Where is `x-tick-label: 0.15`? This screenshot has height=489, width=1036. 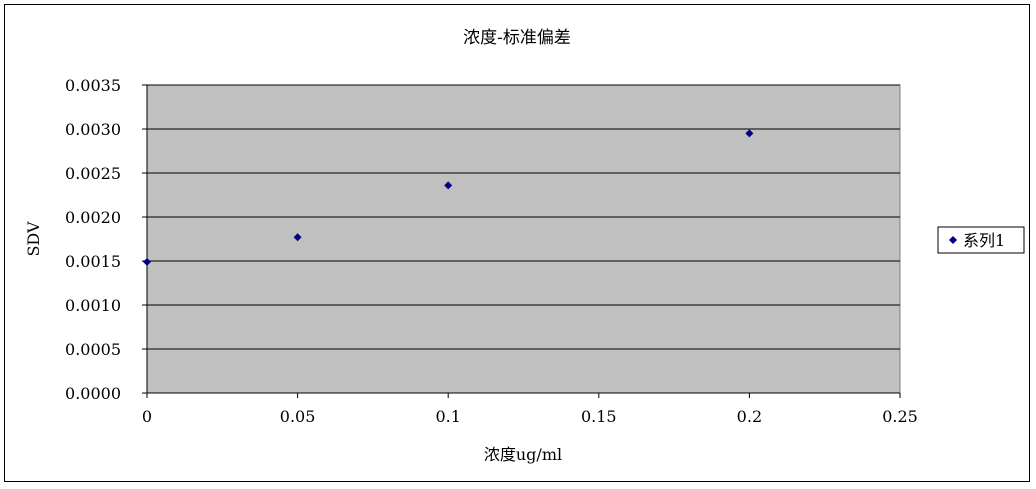 x-tick-label: 0.15 is located at coordinates (599, 416).